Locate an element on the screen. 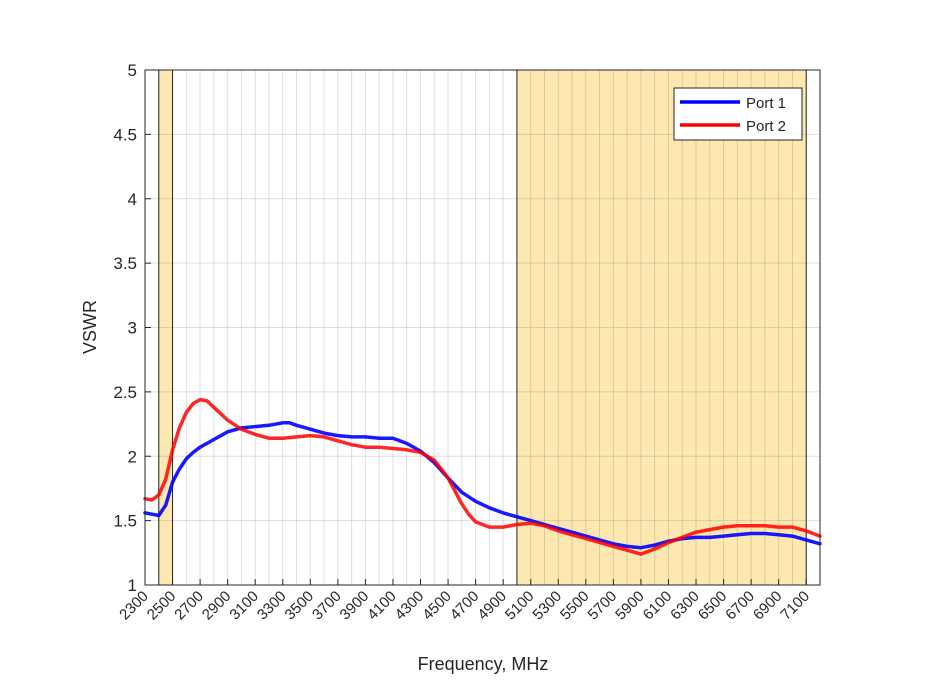 The image size is (933, 700). legend-box is located at coordinates (738, 114).